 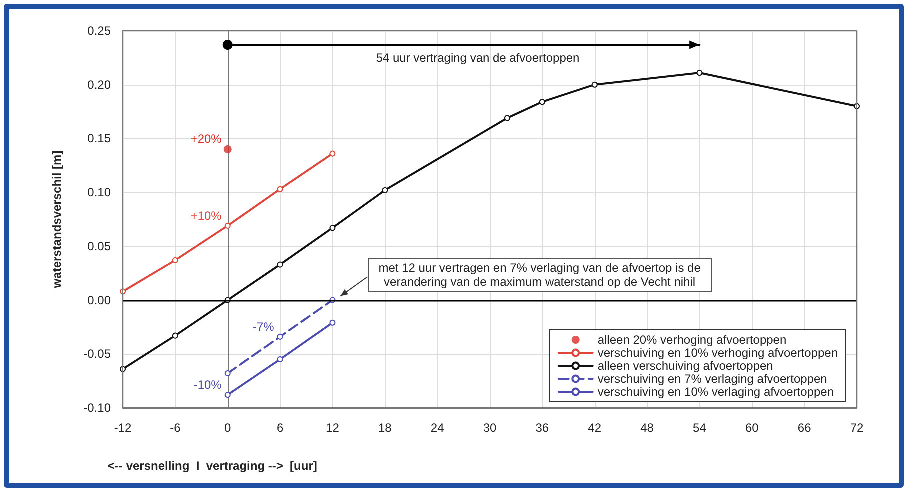 What do you see at coordinates (100, 31) in the screenshot?
I see `y-tick-label: 0.25` at bounding box center [100, 31].